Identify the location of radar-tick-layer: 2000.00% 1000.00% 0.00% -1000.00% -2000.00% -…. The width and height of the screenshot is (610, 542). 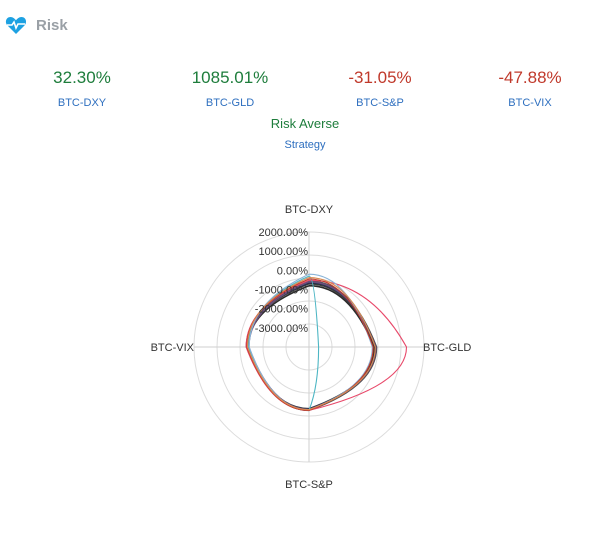
(281, 281).